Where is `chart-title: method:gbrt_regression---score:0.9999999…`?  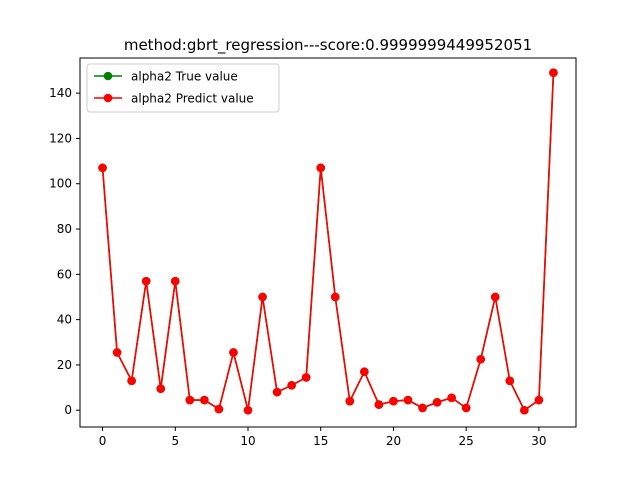 chart-title: method:gbrt_regression---score:0.9999999… is located at coordinates (328, 45).